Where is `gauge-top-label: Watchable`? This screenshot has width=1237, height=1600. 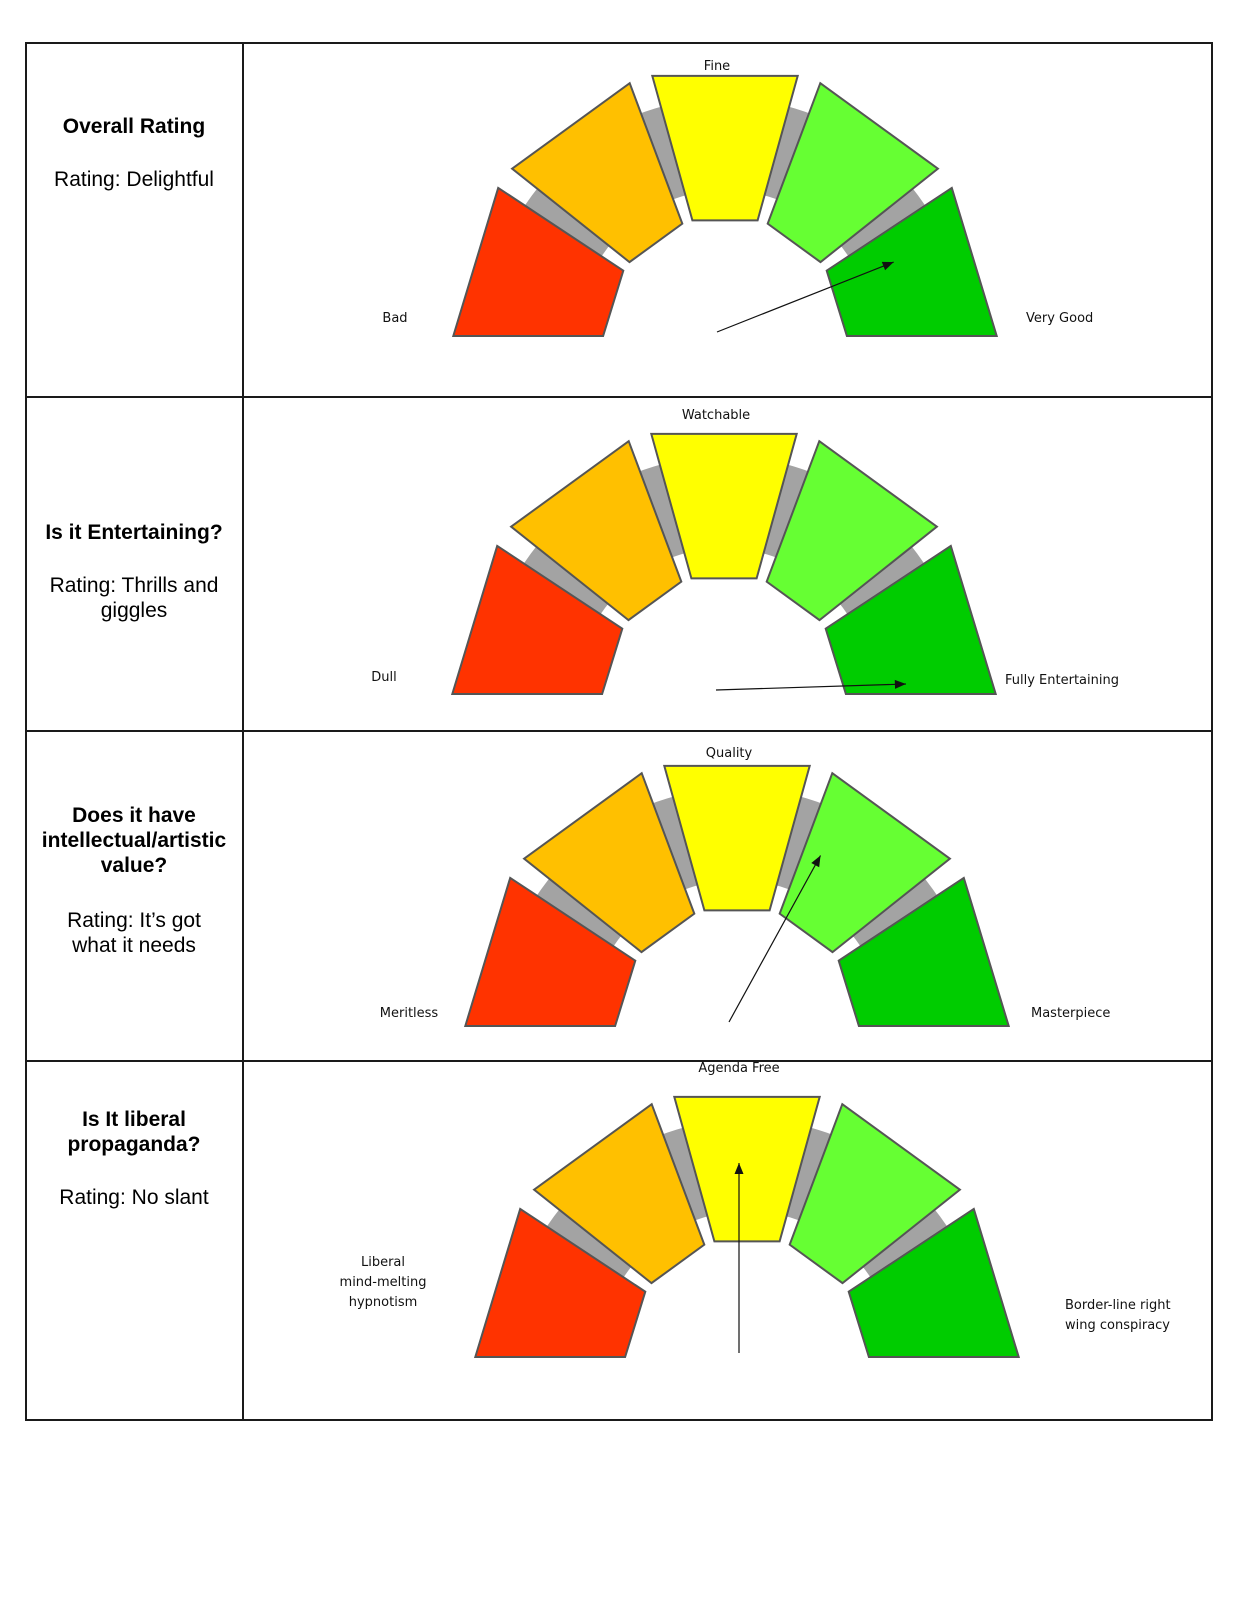 gauge-top-label: Watchable is located at coordinates (716, 415).